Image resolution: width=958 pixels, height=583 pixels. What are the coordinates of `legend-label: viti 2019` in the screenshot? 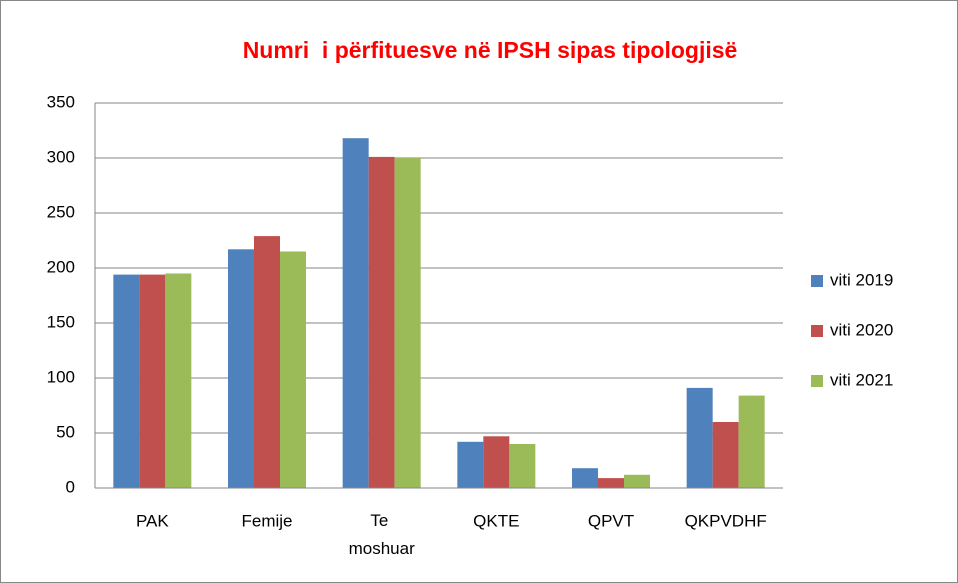 It's located at (861, 279).